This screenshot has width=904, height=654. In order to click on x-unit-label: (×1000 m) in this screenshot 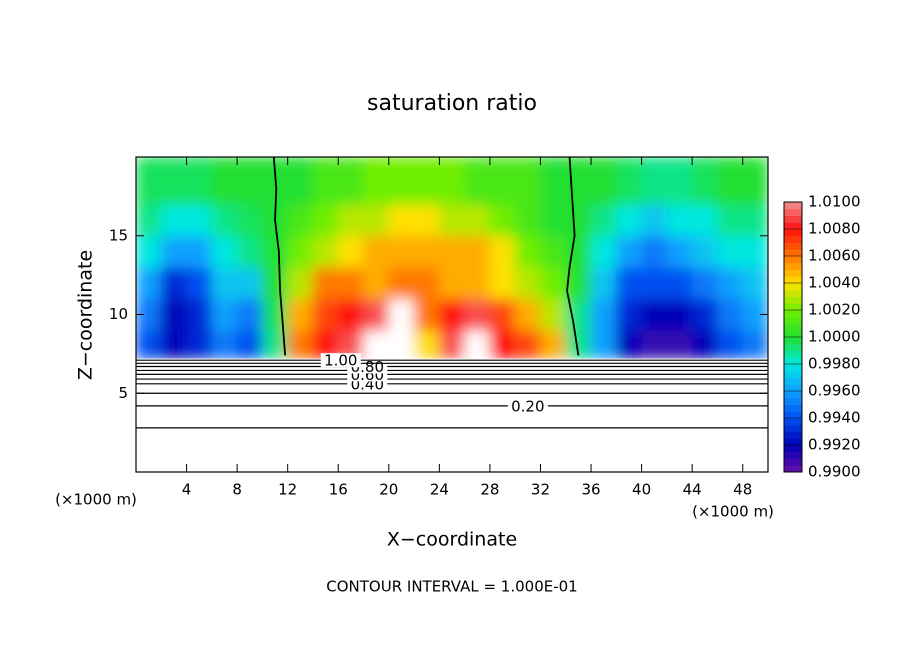, I will do `click(733, 512)`.